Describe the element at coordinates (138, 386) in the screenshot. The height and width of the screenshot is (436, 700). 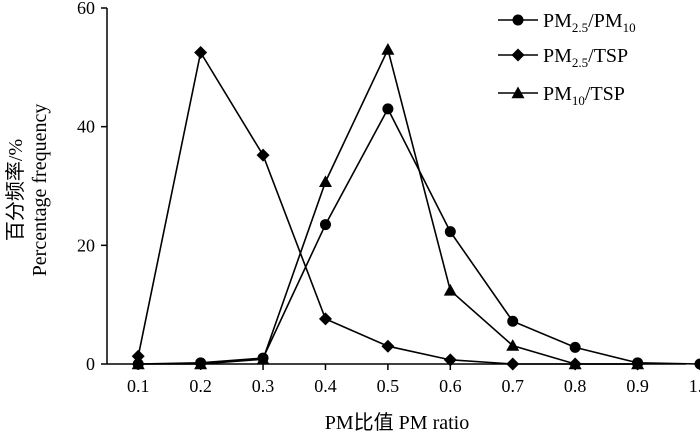
I see `x-tick-label: 0.1` at that location.